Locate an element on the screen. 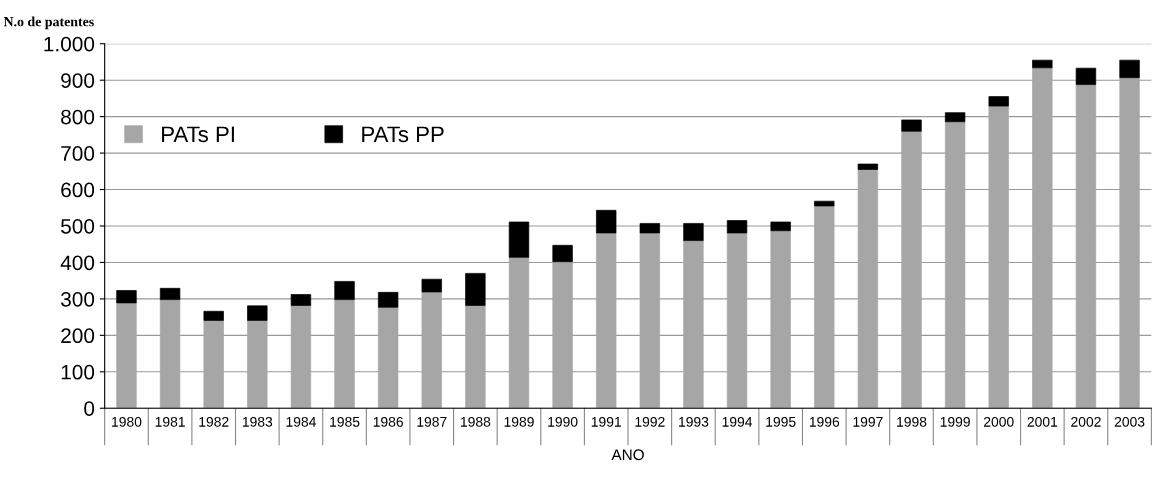 This screenshot has height=486, width=1163. x-tick-label: 1983 is located at coordinates (257, 421).